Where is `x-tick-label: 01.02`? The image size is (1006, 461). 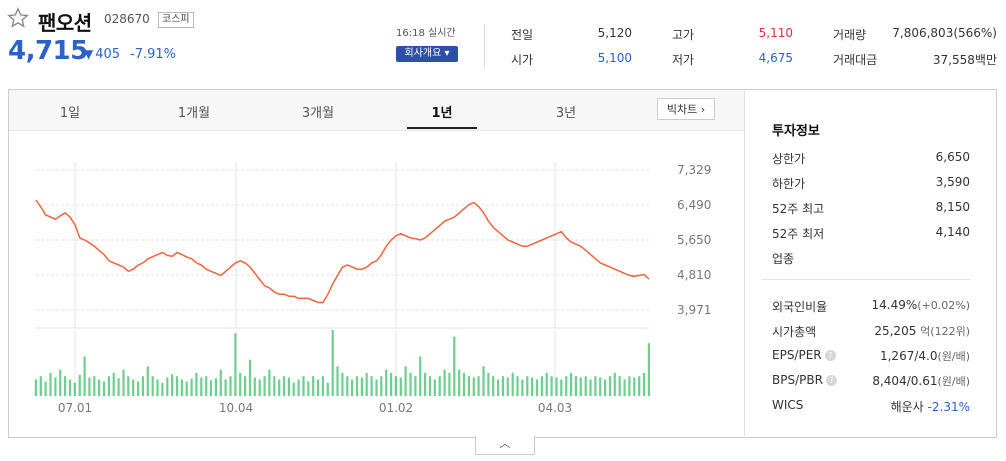
x-tick-label: 01.02 is located at coordinates (396, 408).